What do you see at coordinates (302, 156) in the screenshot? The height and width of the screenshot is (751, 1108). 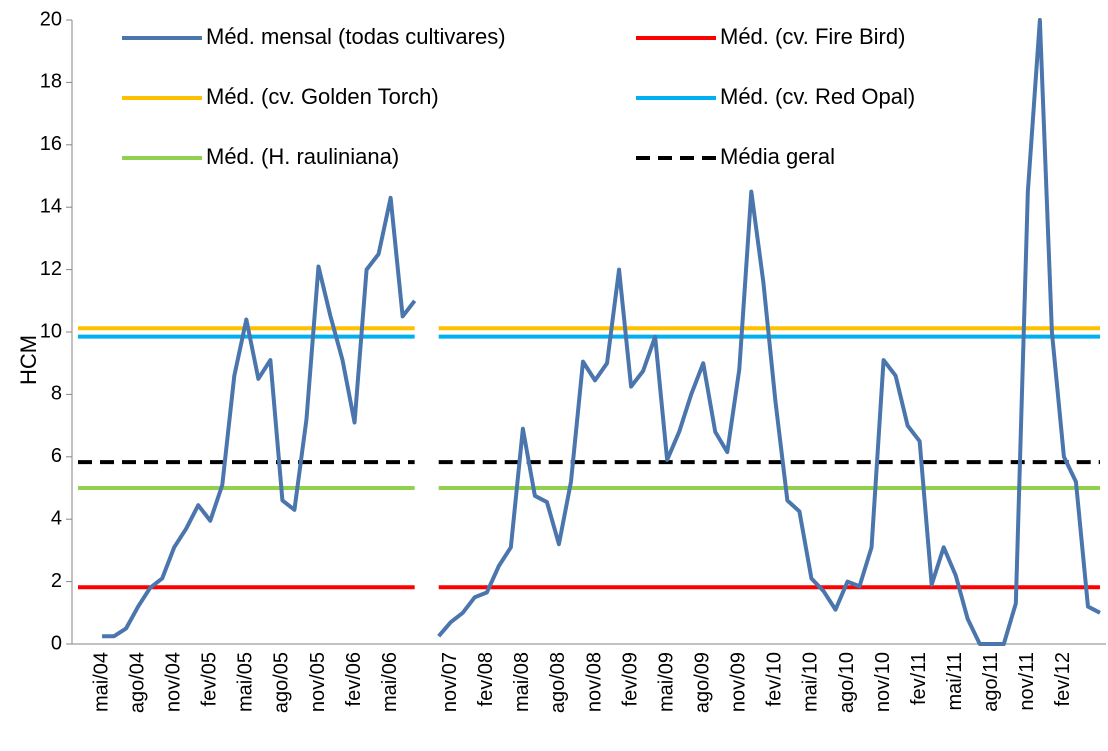 I see `legend-label: Méd. (H. rauliniana)` at bounding box center [302, 156].